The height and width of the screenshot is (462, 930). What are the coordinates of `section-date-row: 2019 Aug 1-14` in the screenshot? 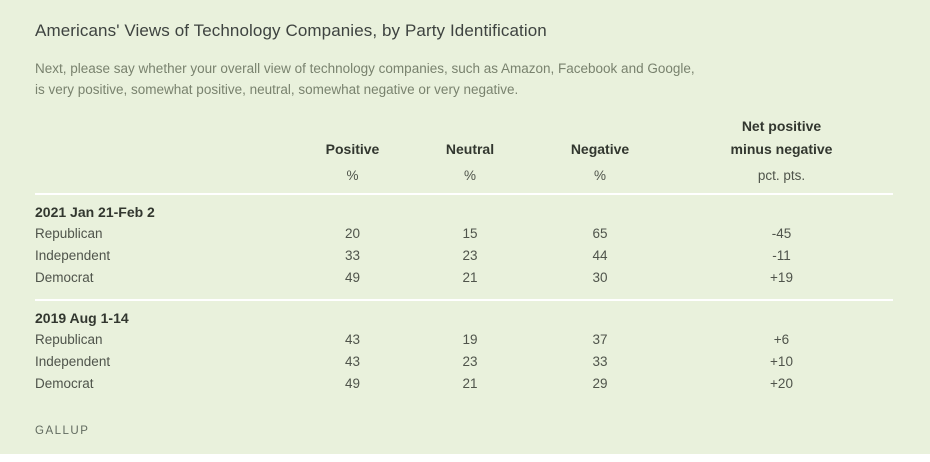 It's located at (464, 314).